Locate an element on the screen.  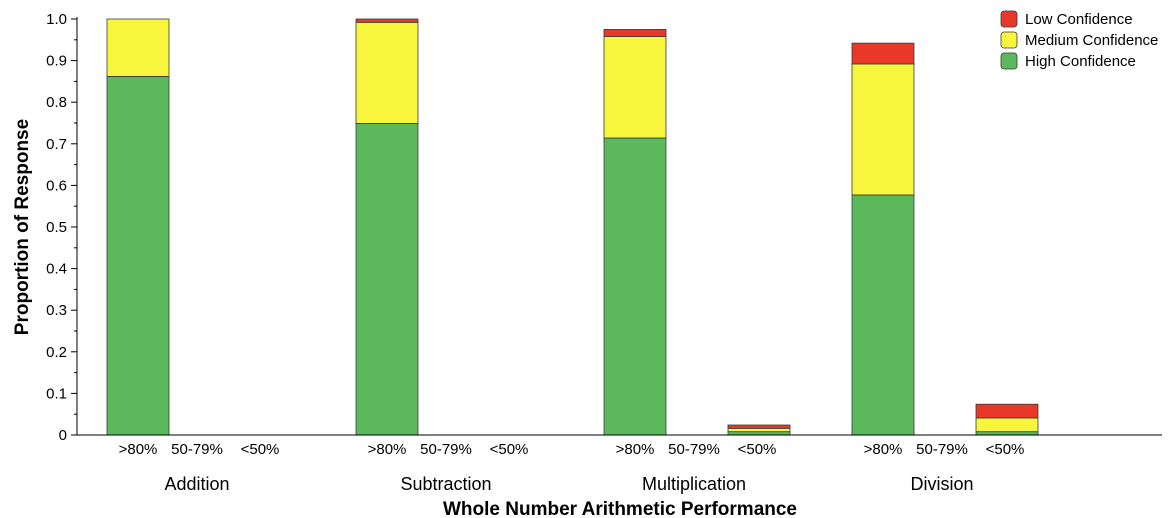
group-label: Subtraction is located at coordinates (445, 484).